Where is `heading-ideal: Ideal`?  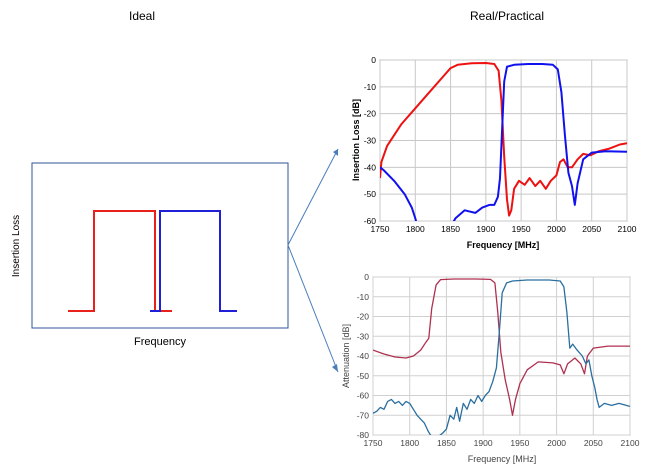
heading-ideal: Ideal is located at coordinates (142, 16).